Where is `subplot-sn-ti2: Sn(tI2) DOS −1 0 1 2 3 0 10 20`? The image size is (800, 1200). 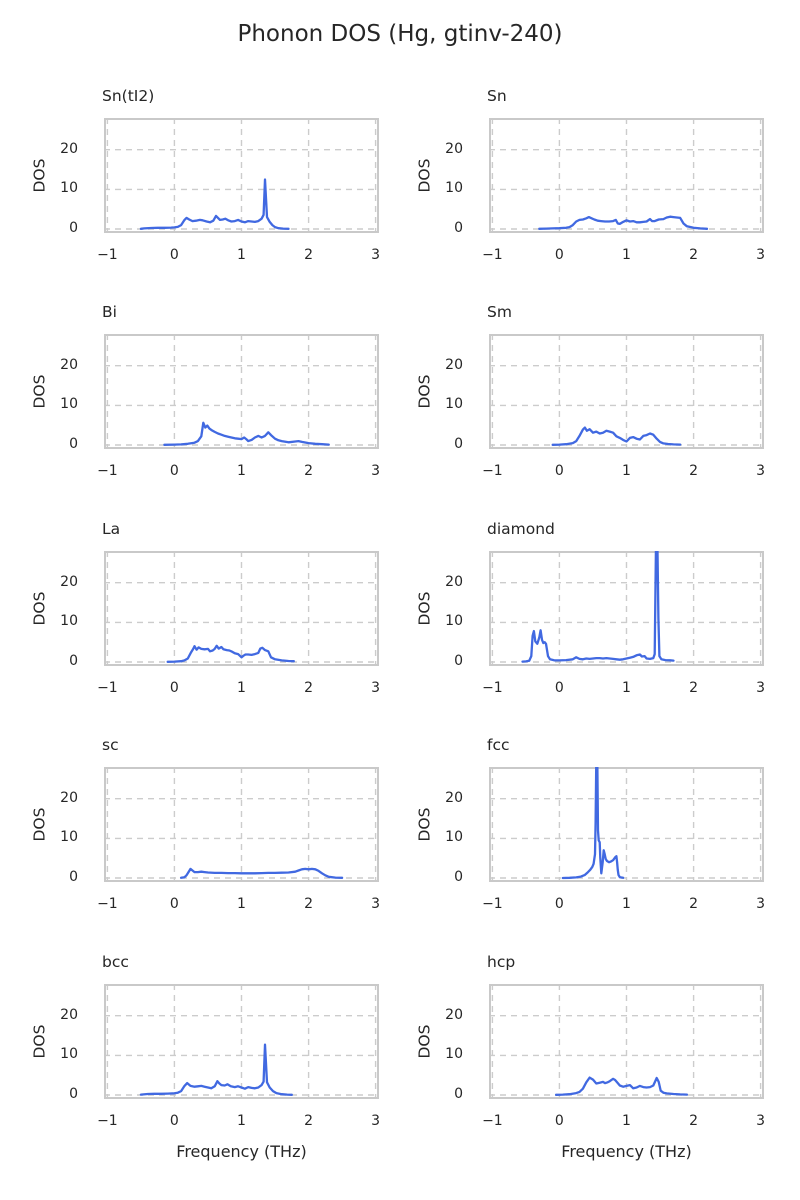 subplot-sn-ti2: Sn(tI2) DOS −1 0 1 2 3 0 10 20 is located at coordinates (206, 175).